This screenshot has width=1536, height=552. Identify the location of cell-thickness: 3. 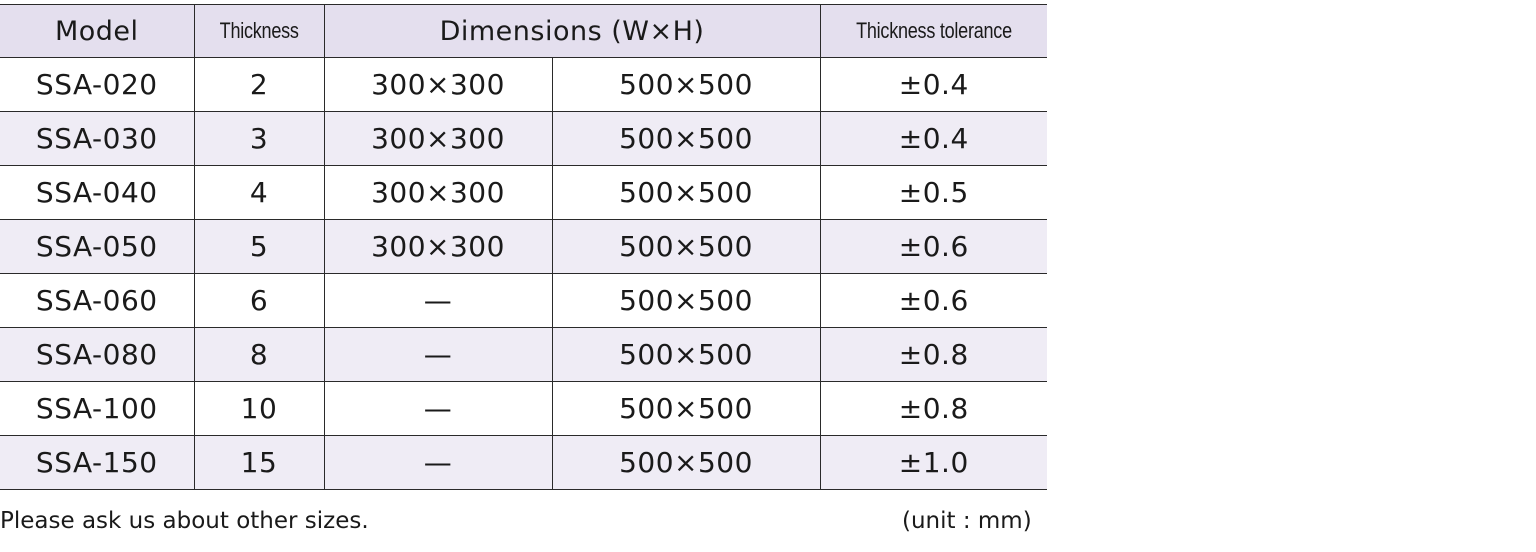
(259, 138).